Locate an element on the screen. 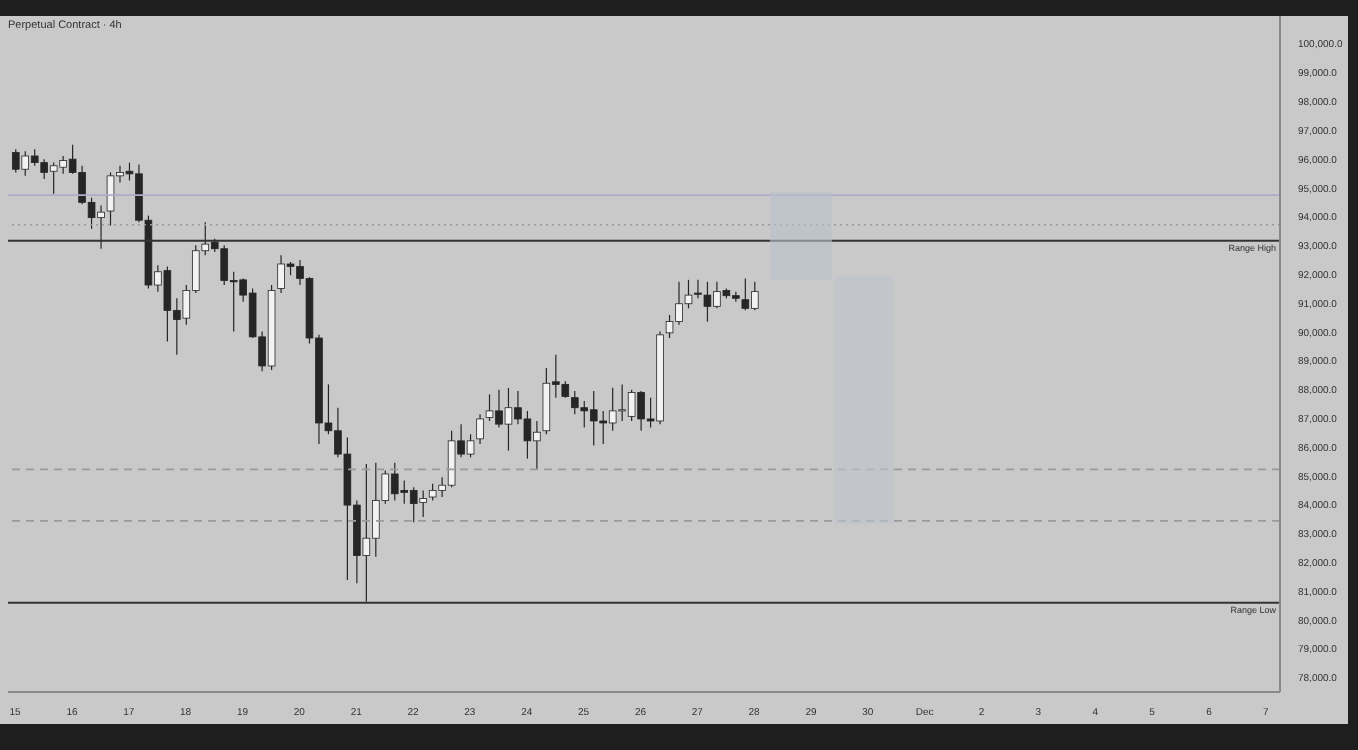  candlestick is located at coordinates (480, 429).